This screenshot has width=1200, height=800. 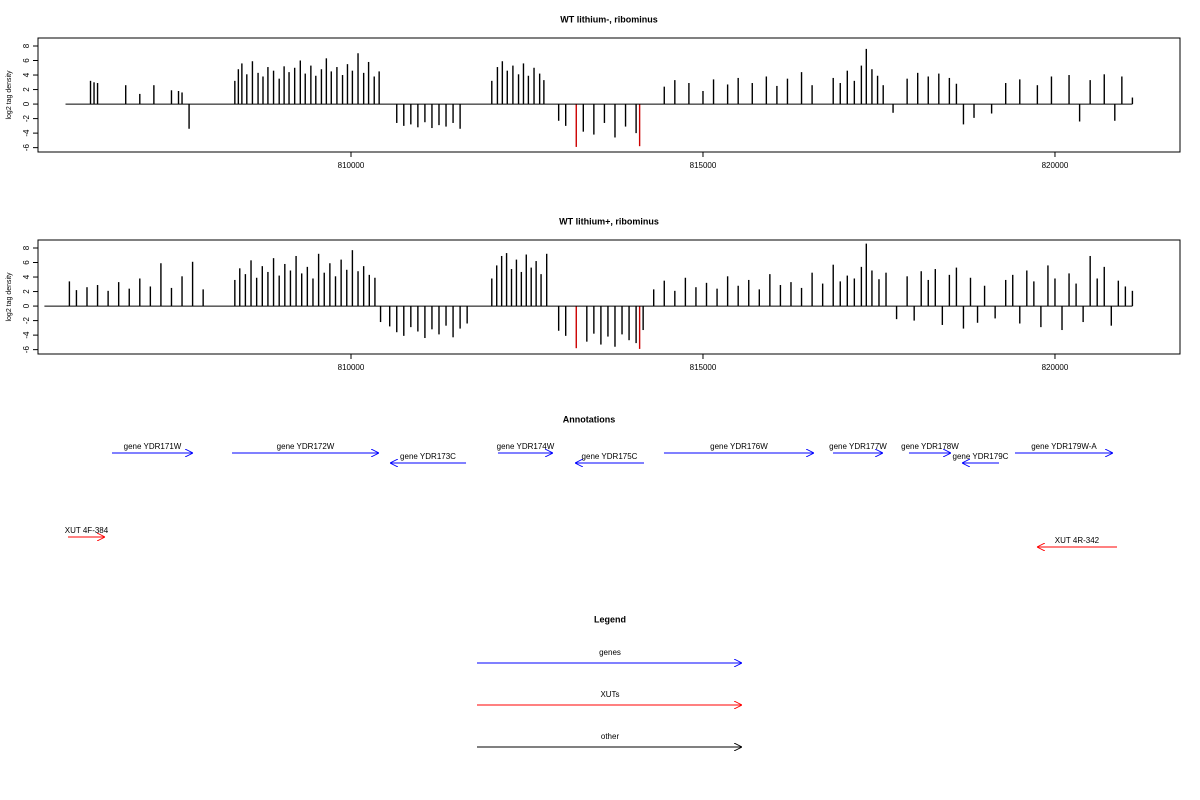 I want to click on feature-label: gene YDR172W, so click(x=306, y=446).